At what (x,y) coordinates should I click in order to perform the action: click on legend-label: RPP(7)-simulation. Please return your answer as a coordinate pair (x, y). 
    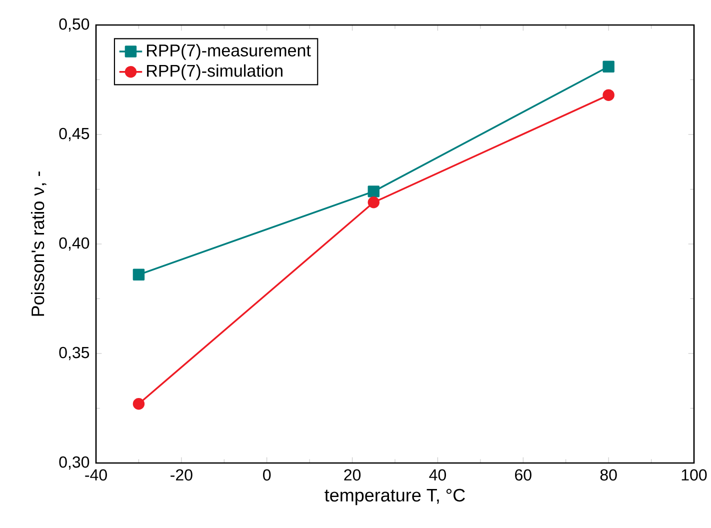
    Looking at the image, I should click on (214, 72).